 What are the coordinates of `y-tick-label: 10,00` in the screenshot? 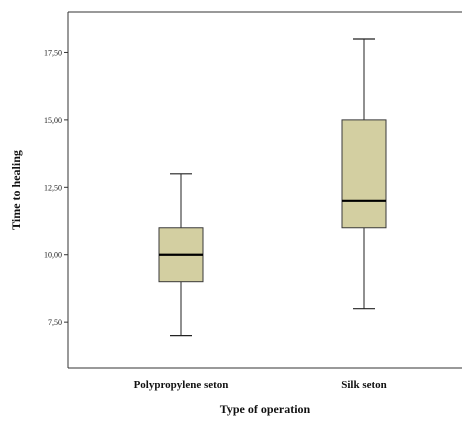 It's located at (53, 255).